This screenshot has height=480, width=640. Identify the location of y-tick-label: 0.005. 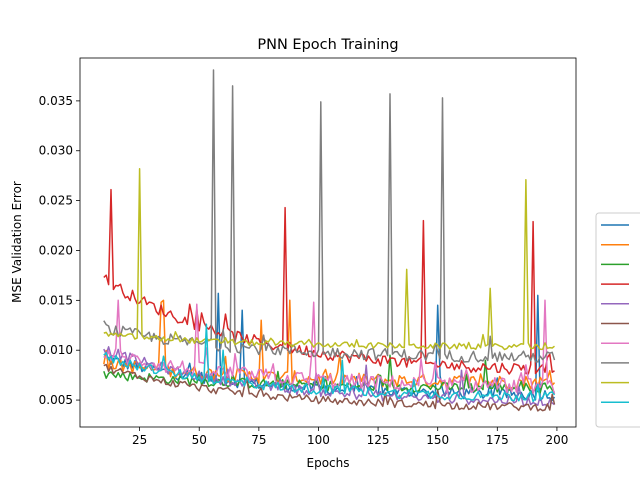
(56, 400).